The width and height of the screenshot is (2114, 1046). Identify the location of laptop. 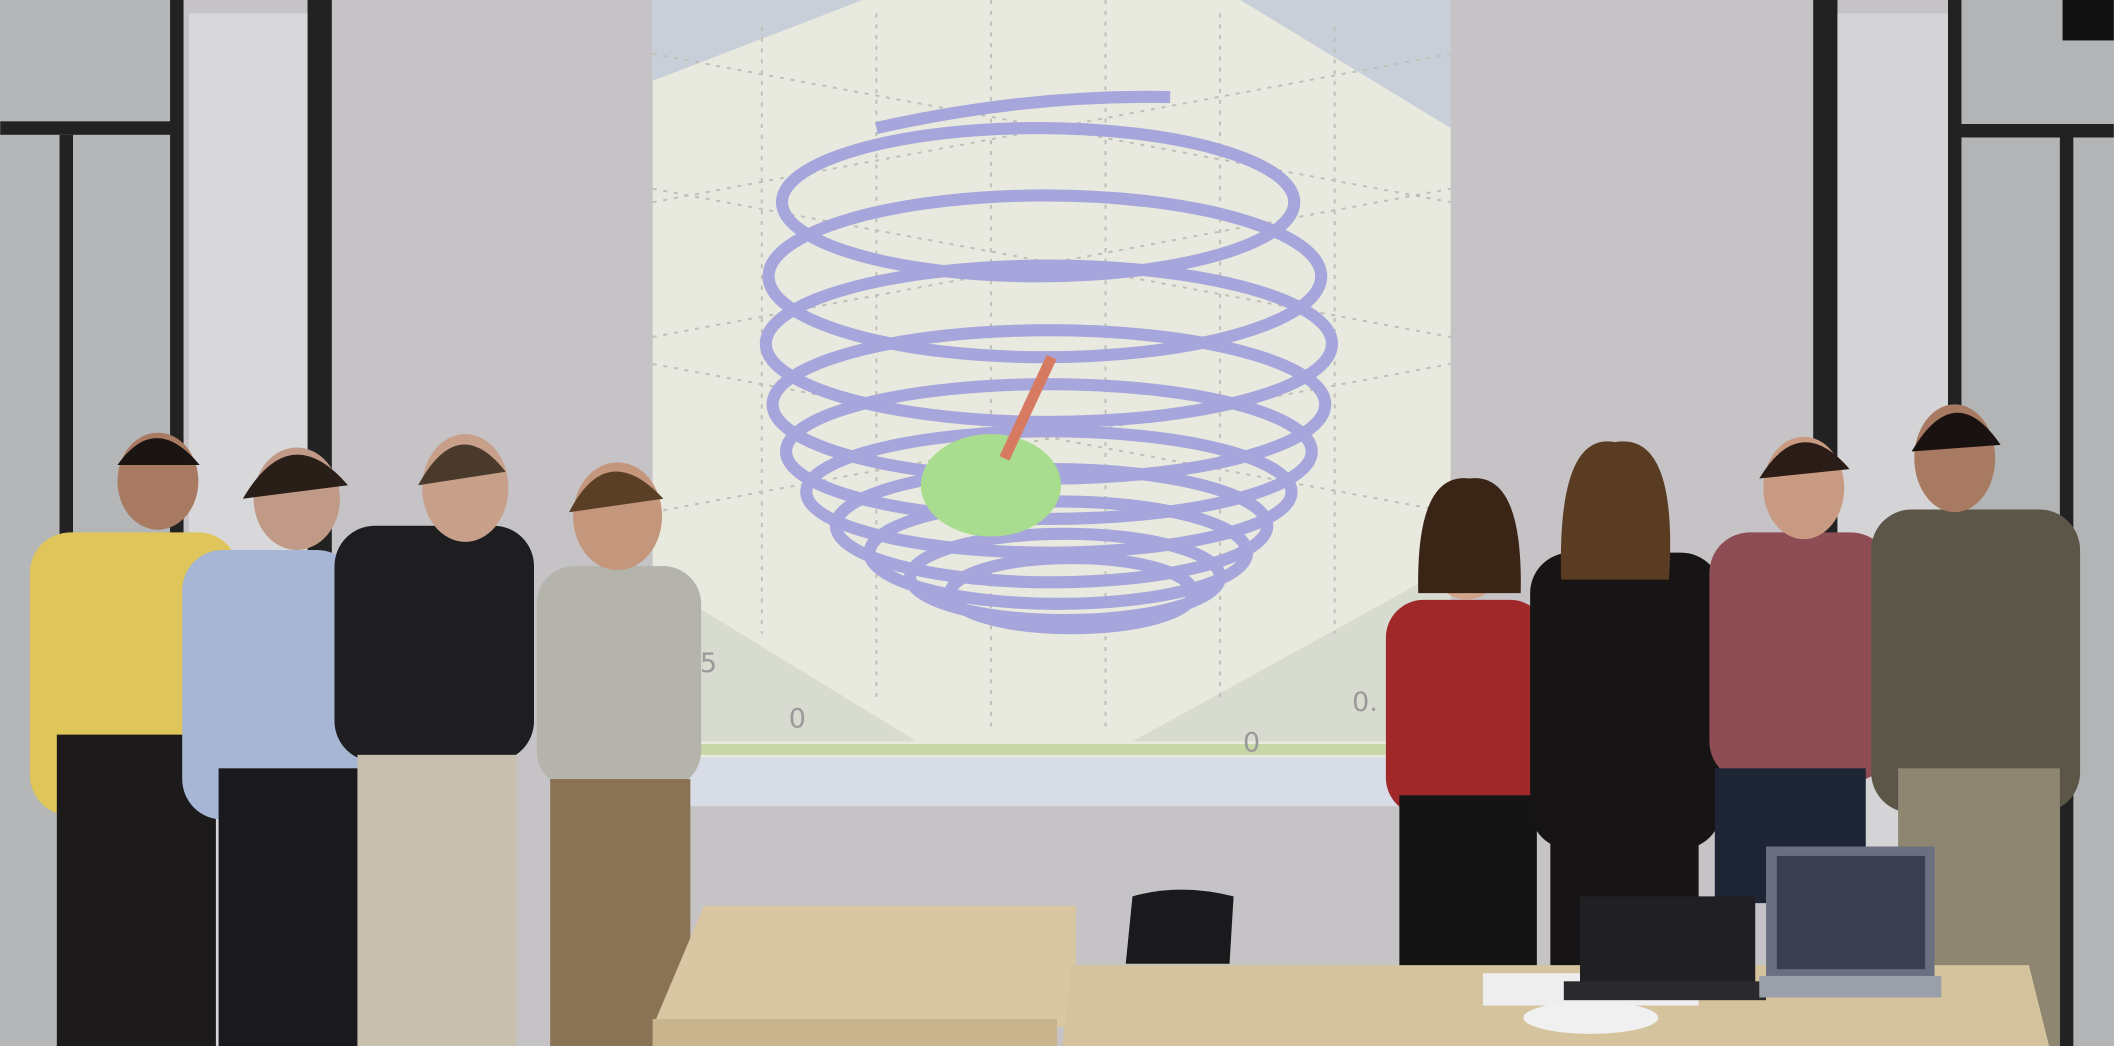
(1668, 945).